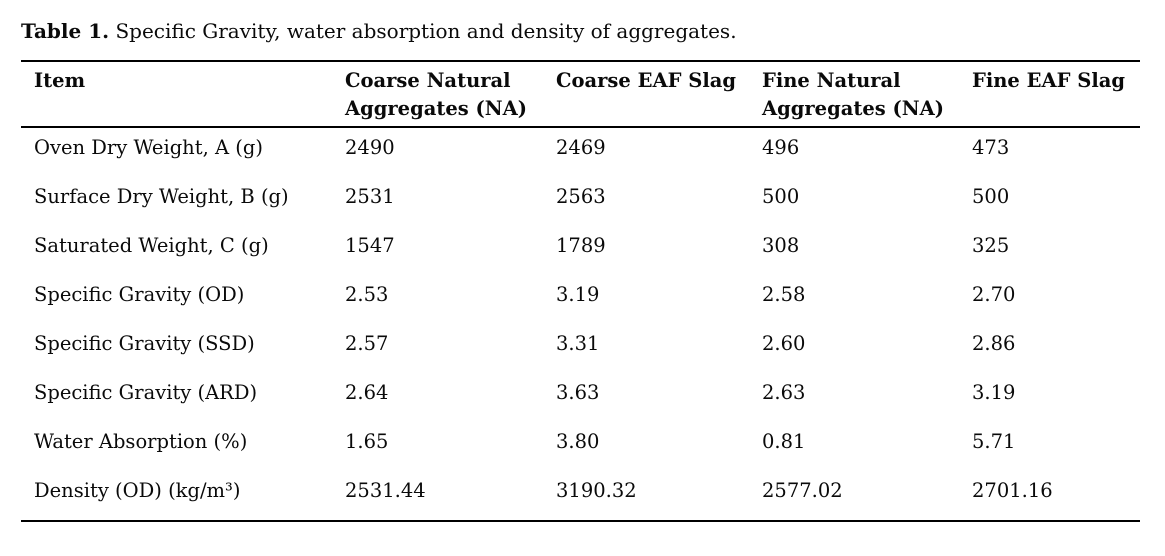 The width and height of the screenshot is (1165, 556). Describe the element at coordinates (370, 147) in the screenshot. I see `cell-value: 2490` at that location.